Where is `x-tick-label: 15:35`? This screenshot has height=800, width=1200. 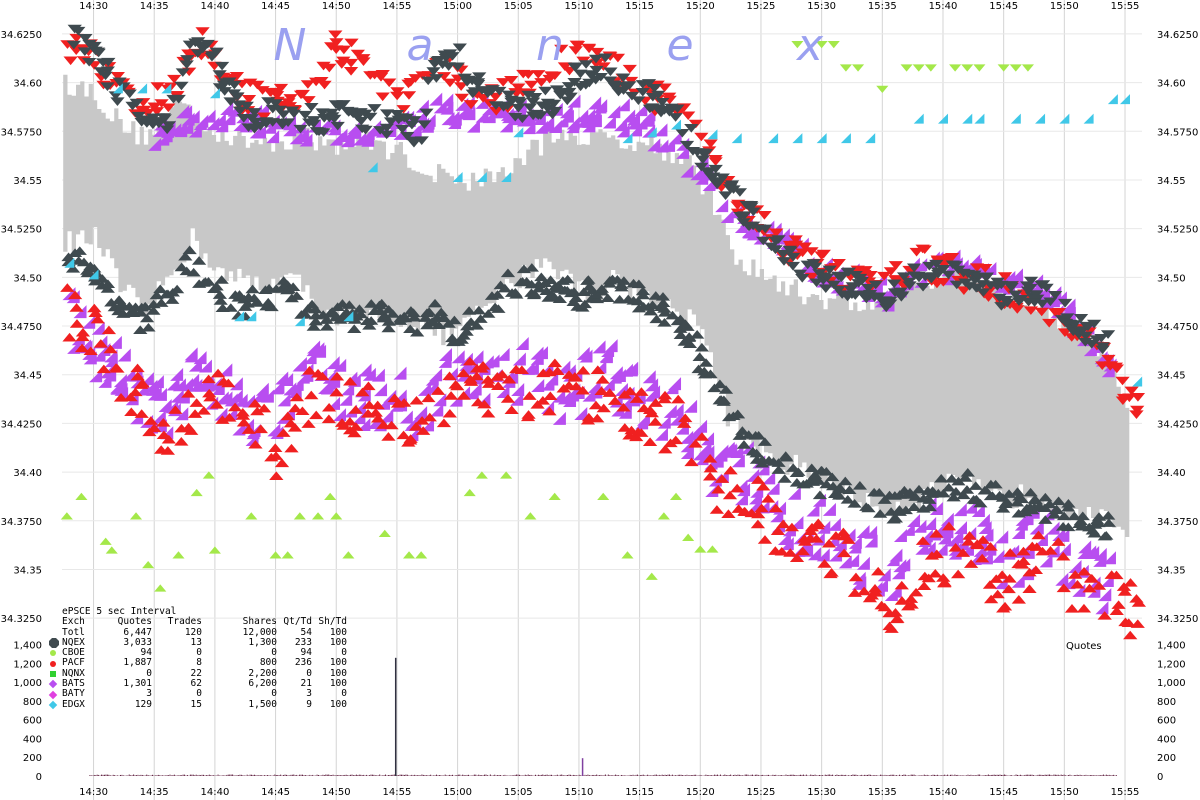 x-tick-label: 15:35 is located at coordinates (882, 792).